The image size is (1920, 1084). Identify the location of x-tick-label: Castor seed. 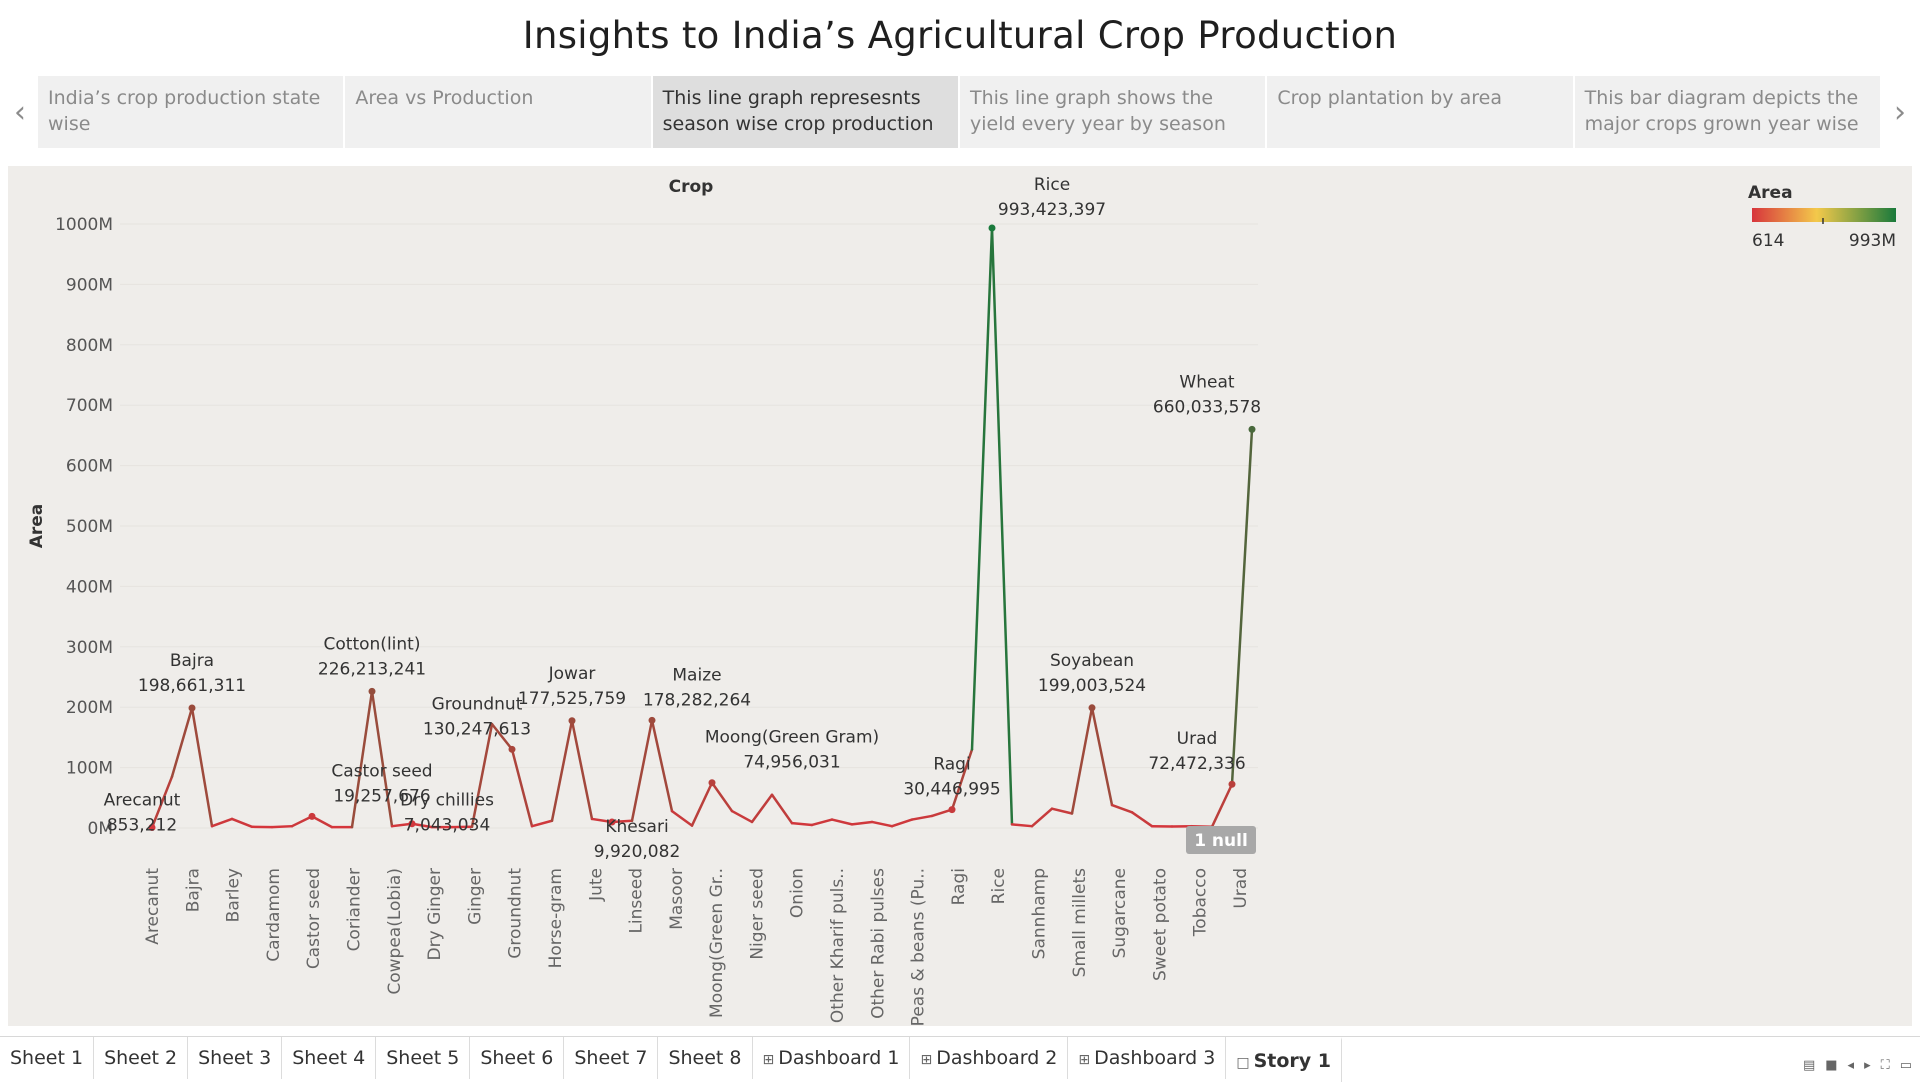
(314, 918).